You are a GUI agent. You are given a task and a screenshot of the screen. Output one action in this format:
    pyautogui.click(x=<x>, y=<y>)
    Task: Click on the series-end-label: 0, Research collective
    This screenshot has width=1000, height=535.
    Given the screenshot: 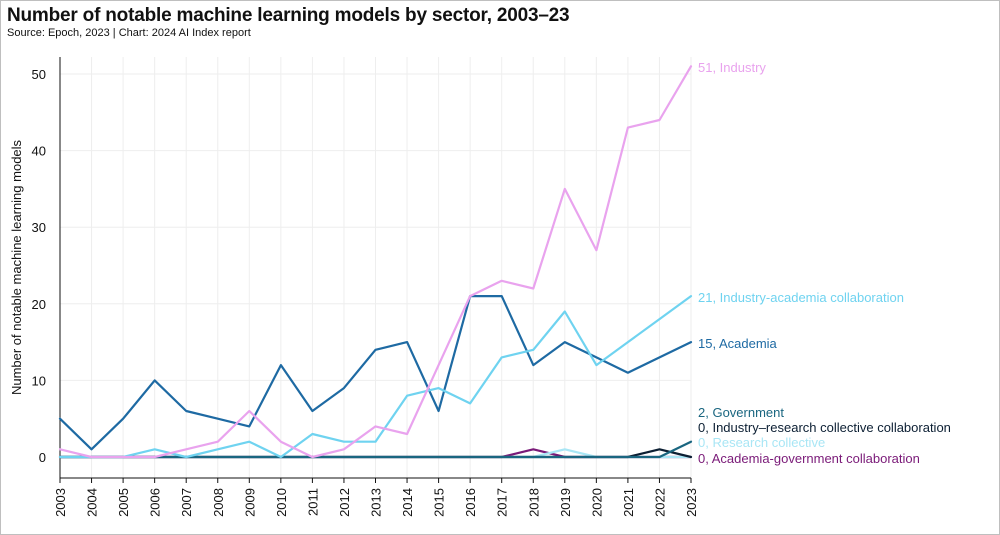 What is the action you would take?
    pyautogui.click(x=761, y=442)
    